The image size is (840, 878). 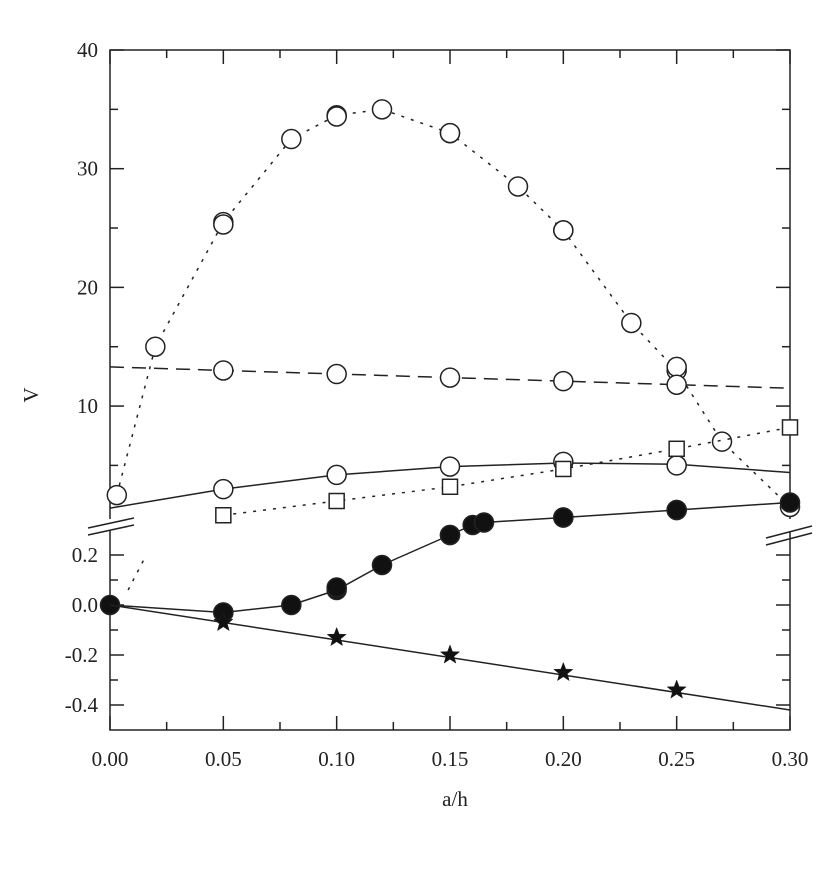 What do you see at coordinates (223, 759) in the screenshot?
I see `x-tick-label: 0.05` at bounding box center [223, 759].